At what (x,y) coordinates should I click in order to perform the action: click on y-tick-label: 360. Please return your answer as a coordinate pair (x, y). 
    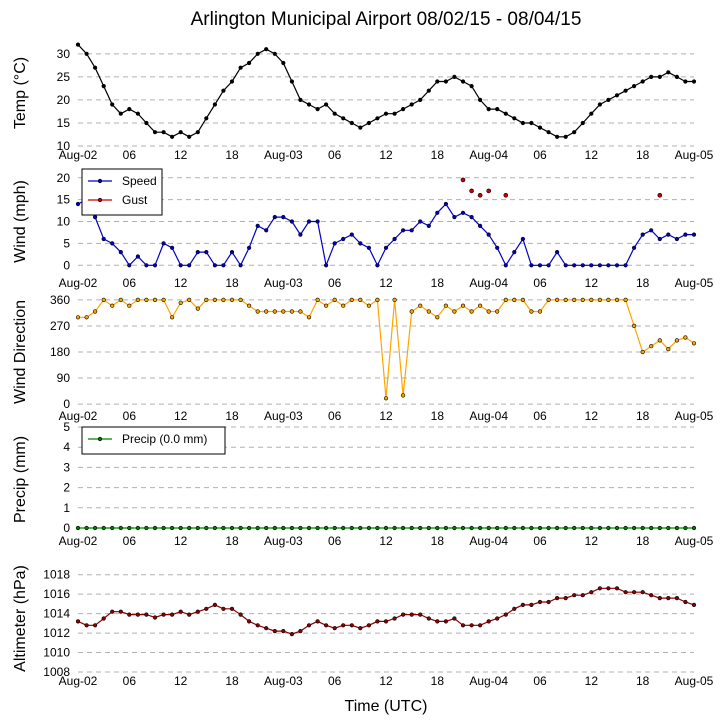
    Looking at the image, I should click on (60, 300).